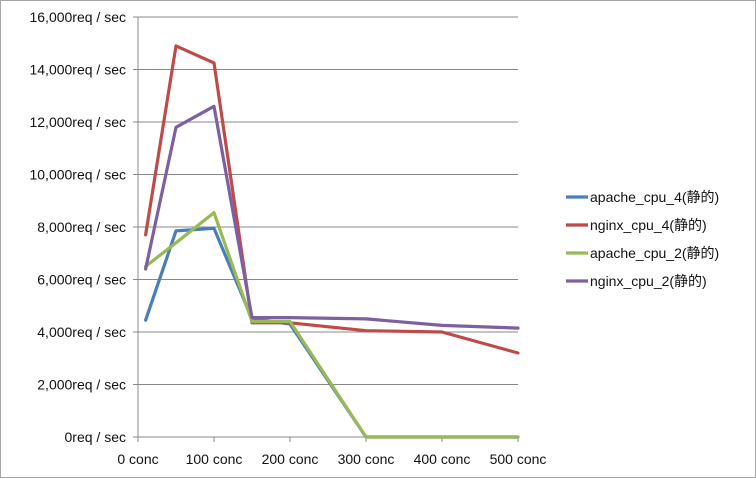 The image size is (756, 478). Describe the element at coordinates (366, 459) in the screenshot. I see `x-tick-label: 300 conc` at that location.